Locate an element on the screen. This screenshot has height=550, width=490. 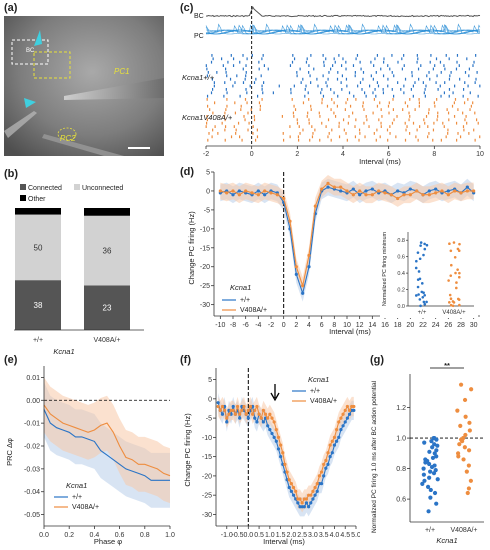
series-line is located at coordinates (106, 445).